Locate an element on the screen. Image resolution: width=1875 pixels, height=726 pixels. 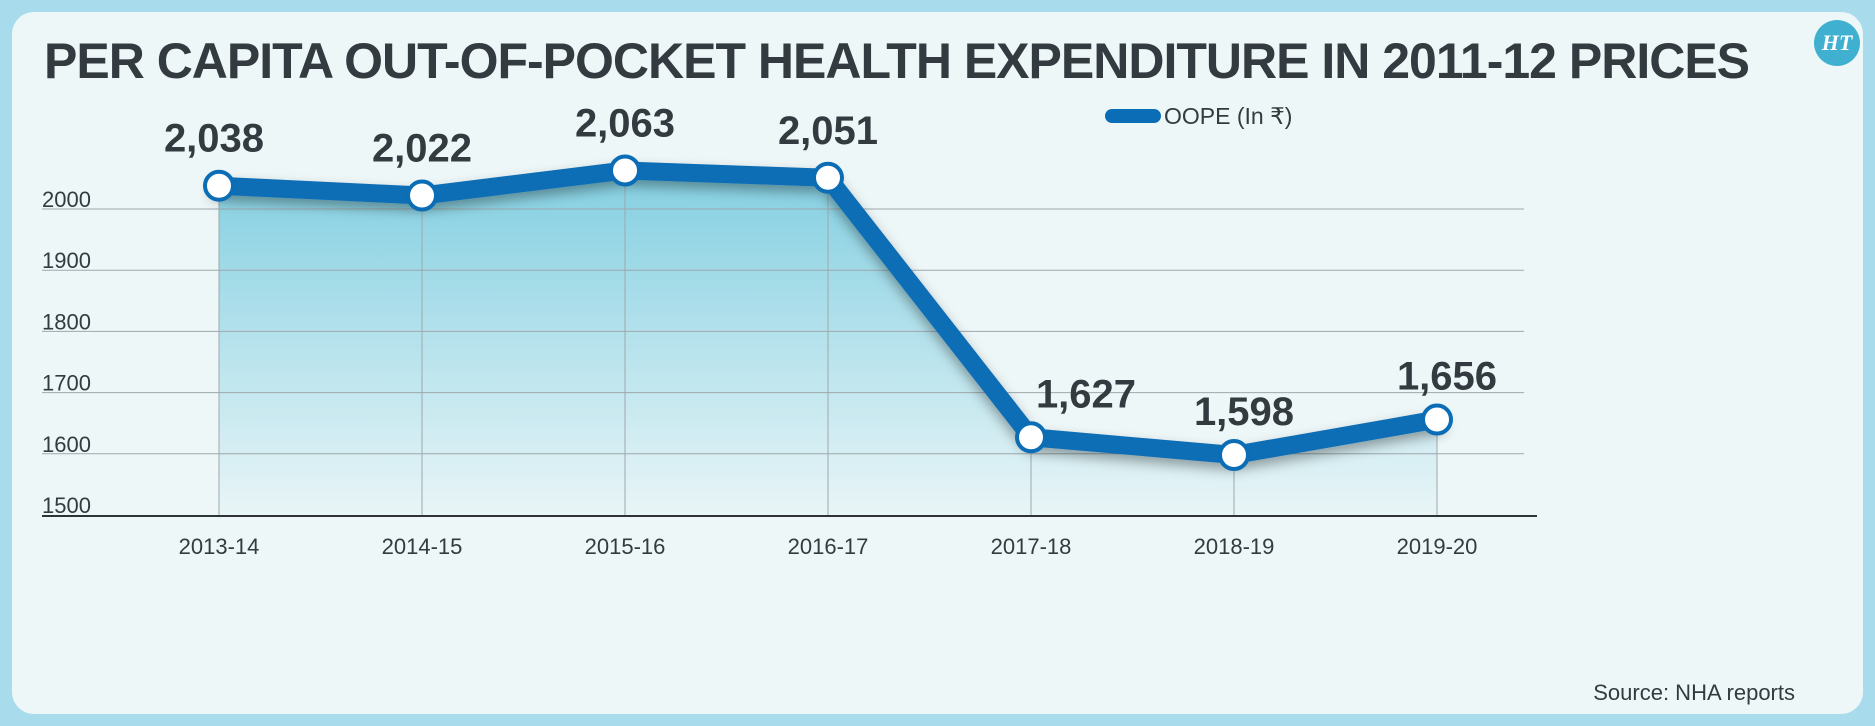
x-tick-label: 2015-16 is located at coordinates (625, 546).